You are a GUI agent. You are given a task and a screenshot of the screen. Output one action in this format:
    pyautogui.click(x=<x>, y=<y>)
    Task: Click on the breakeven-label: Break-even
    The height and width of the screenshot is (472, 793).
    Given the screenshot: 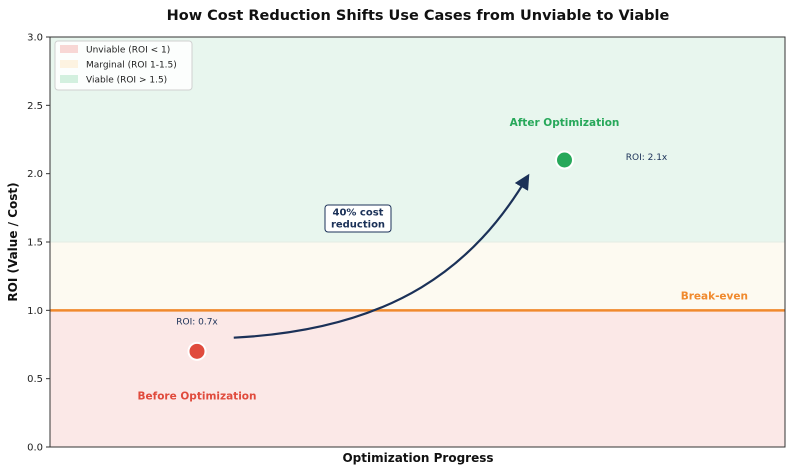 What is the action you would take?
    pyautogui.click(x=714, y=296)
    